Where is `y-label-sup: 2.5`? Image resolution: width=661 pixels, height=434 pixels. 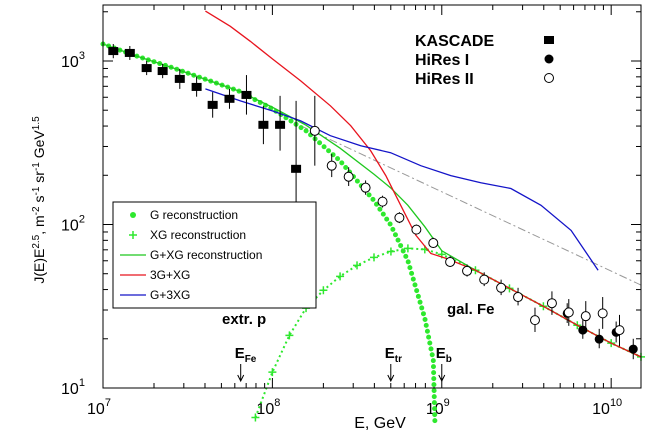
y-label-sup: 2.5 is located at coordinates (36, 241).